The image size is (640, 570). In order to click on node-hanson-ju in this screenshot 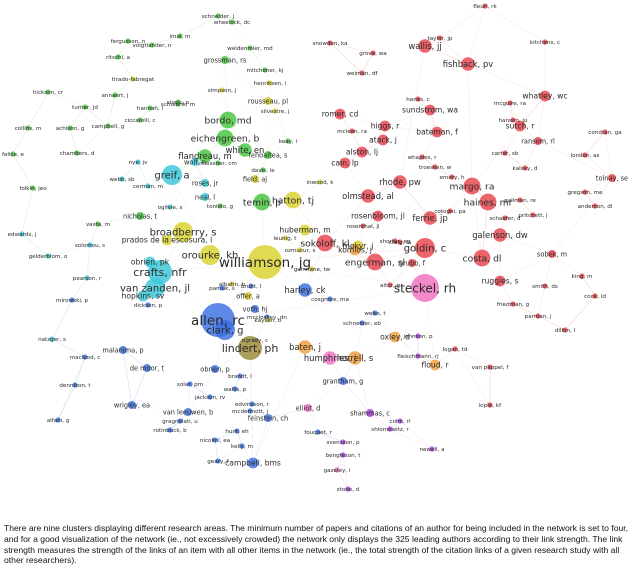, I will do `click(513, 120)`.